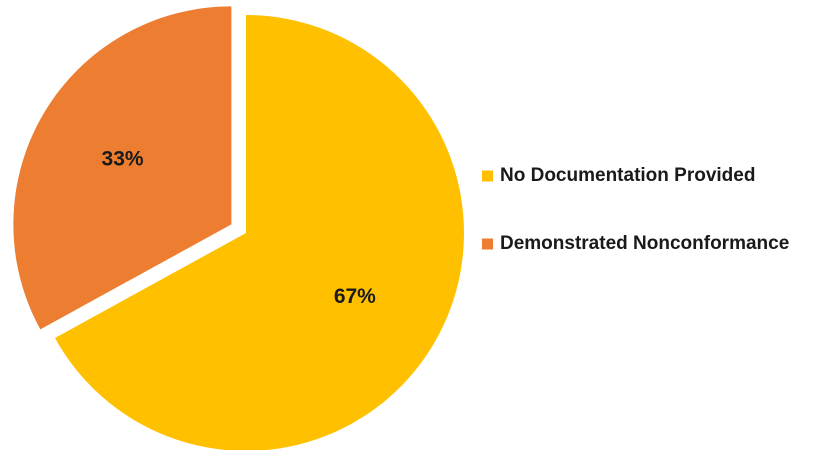 This screenshot has width=826, height=450. What do you see at coordinates (123, 159) in the screenshot?
I see `pie-slice-value-label: 33%` at bounding box center [123, 159].